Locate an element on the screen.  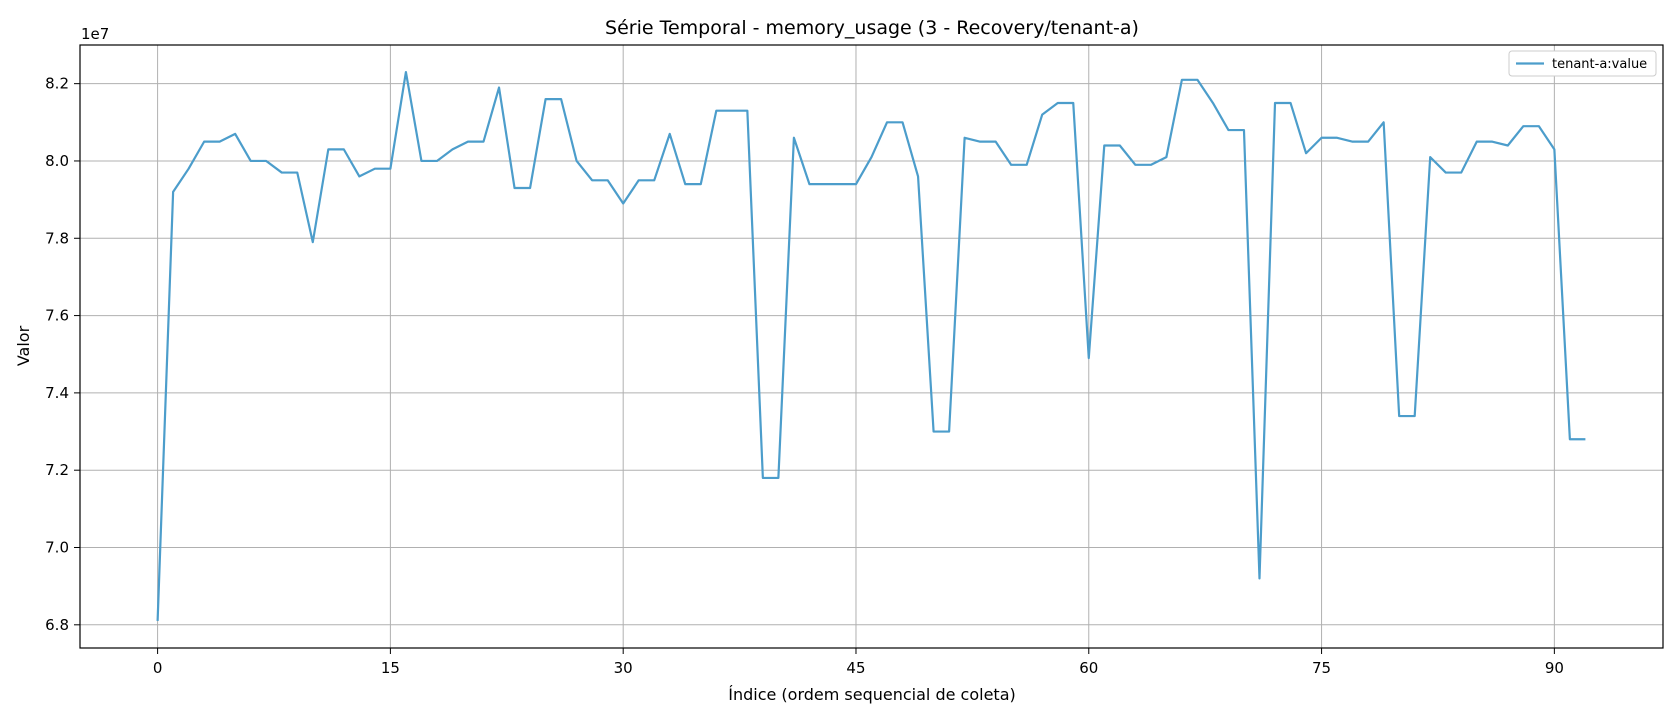
y-tick-label: 7.4 is located at coordinates (57, 393).